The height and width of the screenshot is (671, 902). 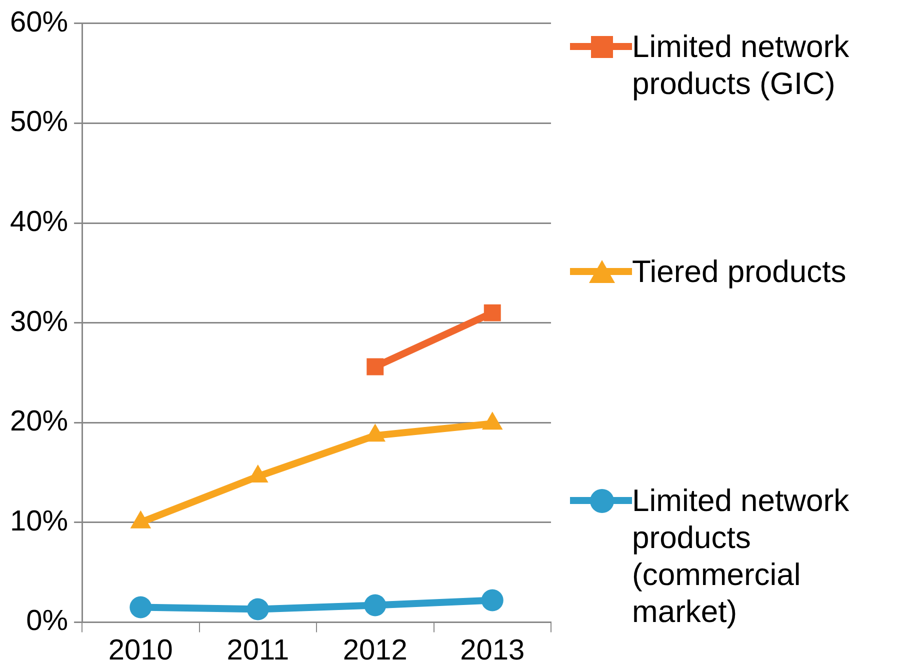 I want to click on y-tick-label: 30%, so click(x=39, y=322).